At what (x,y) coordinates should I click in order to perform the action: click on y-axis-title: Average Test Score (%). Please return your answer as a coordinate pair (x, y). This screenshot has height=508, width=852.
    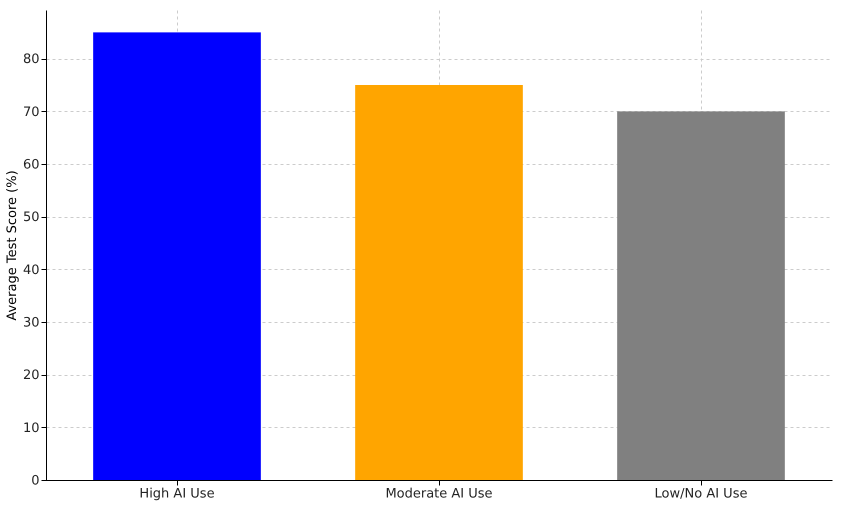
    Looking at the image, I should click on (12, 245).